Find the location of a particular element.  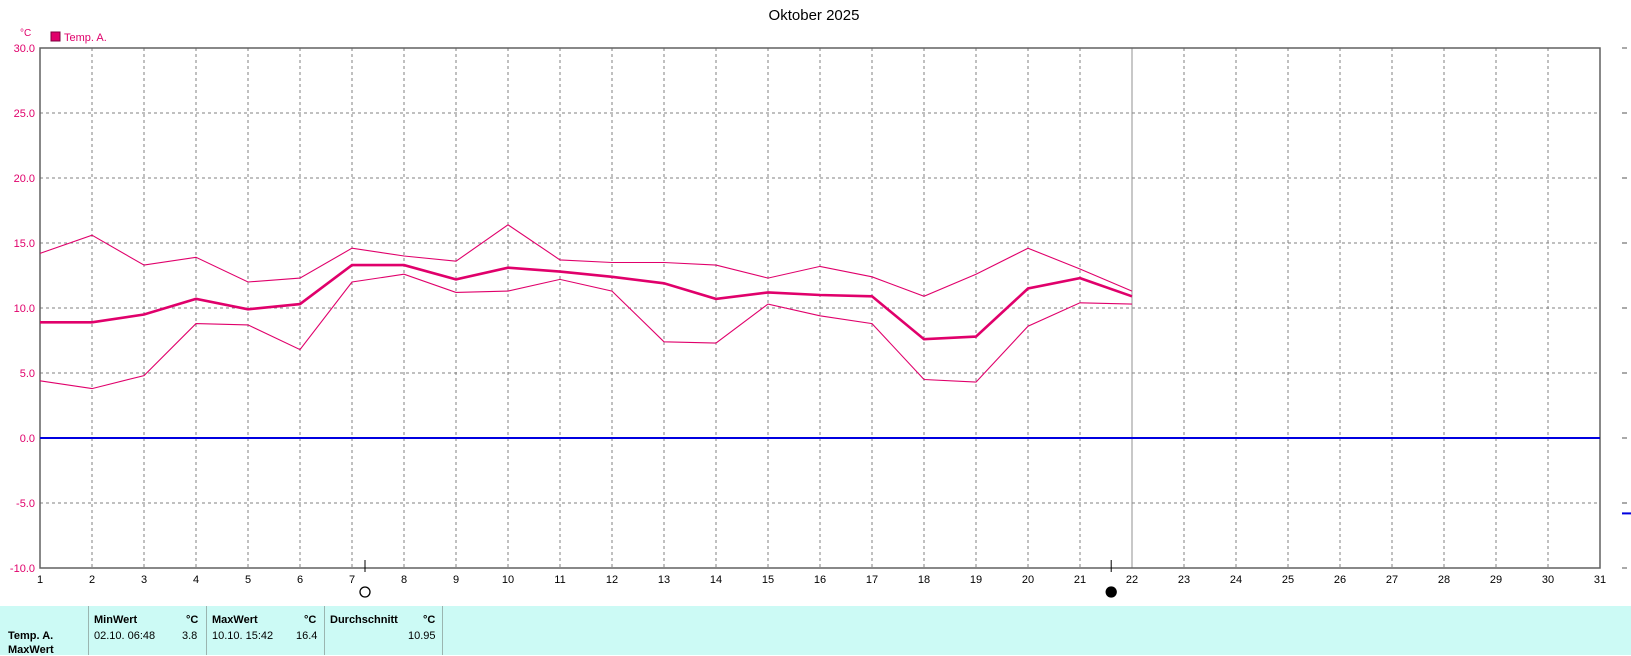

legend-label: Temp. A. is located at coordinates (85, 38).